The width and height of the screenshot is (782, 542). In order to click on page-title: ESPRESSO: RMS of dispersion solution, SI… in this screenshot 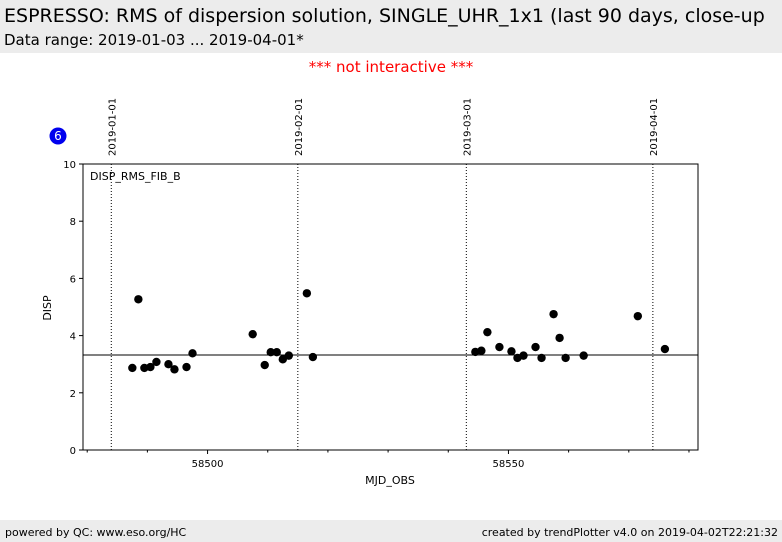, I will do `click(384, 16)`.